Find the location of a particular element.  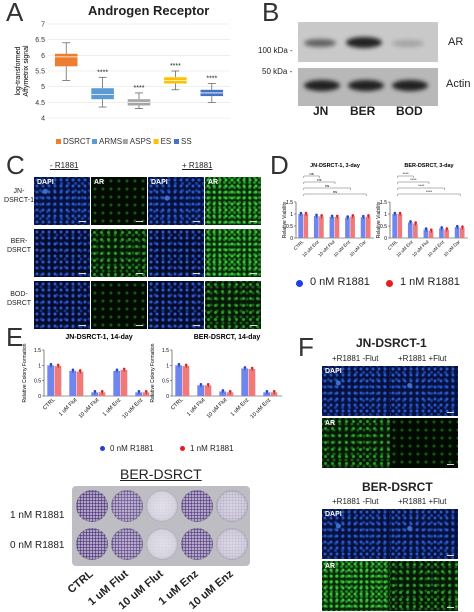

legend-label: ASPS is located at coordinates (140, 141).